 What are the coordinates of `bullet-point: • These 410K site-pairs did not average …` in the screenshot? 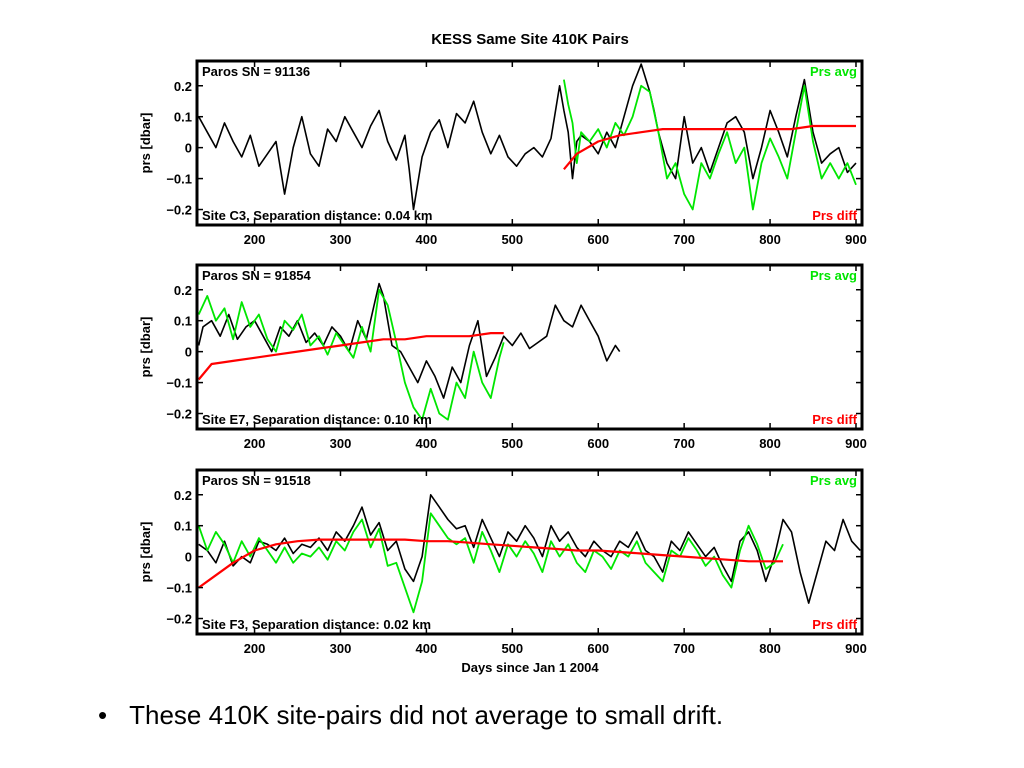 It's located at (548, 715).